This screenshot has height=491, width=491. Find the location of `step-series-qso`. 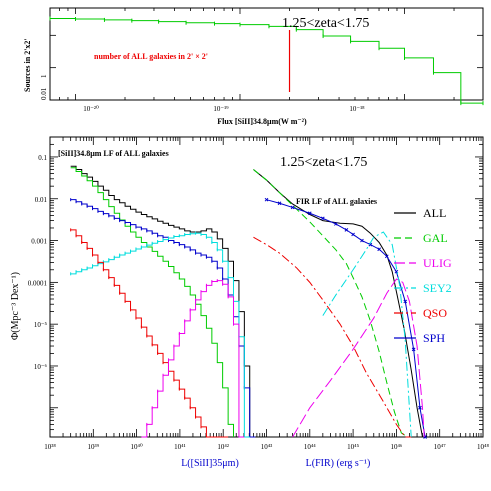

step-series-qso is located at coordinates (149, 333).